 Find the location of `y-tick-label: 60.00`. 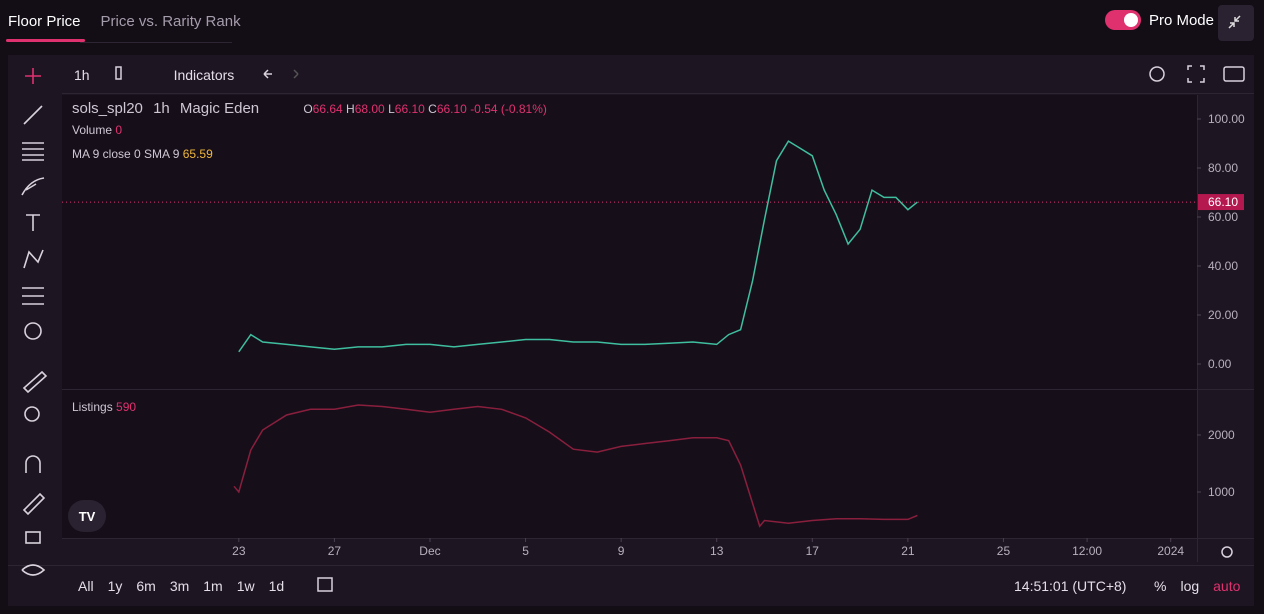

y-tick-label: 60.00 is located at coordinates (1223, 217).